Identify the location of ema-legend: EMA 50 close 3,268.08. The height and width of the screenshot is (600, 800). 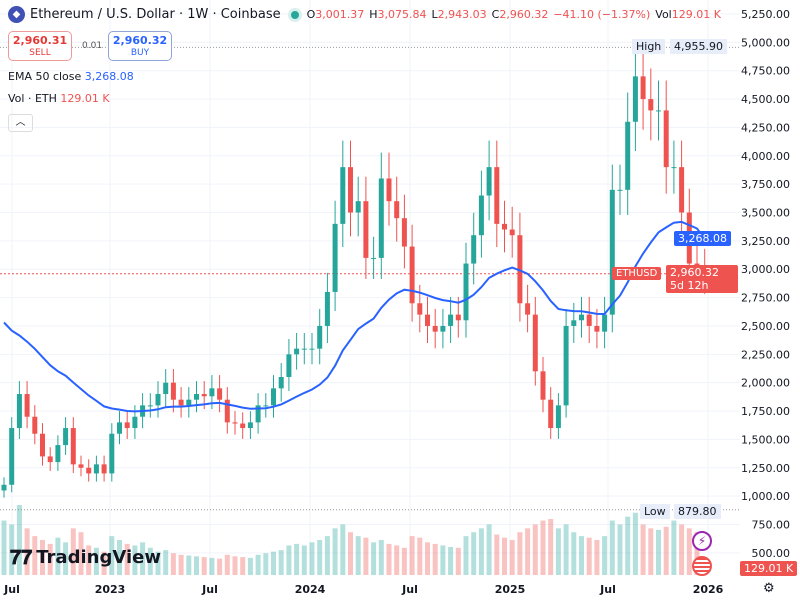
(71, 76).